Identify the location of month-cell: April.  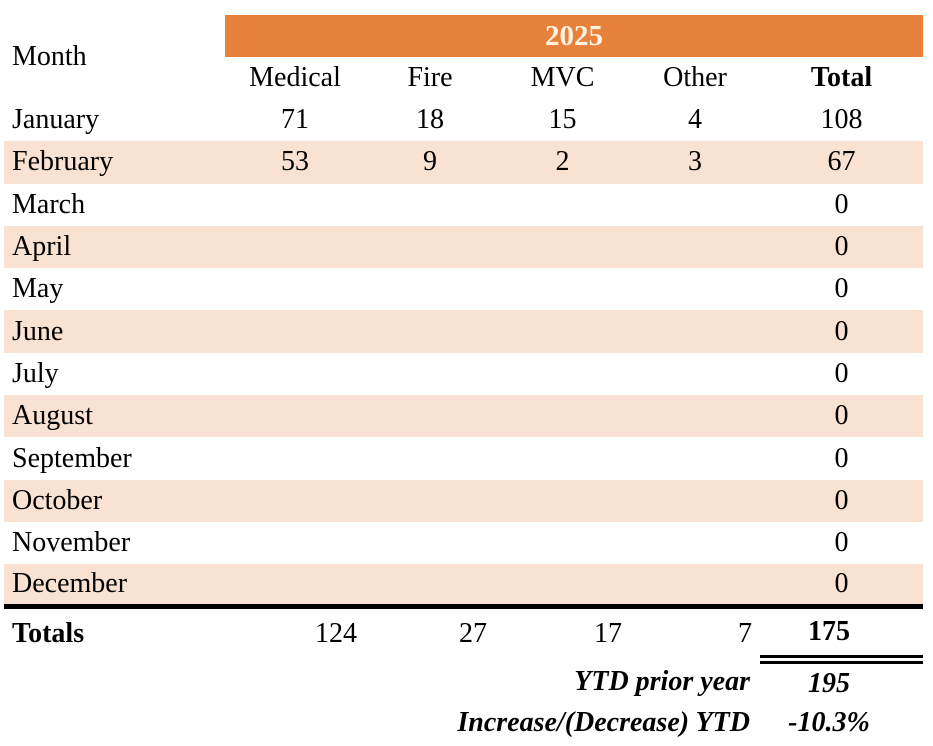
(42, 247).